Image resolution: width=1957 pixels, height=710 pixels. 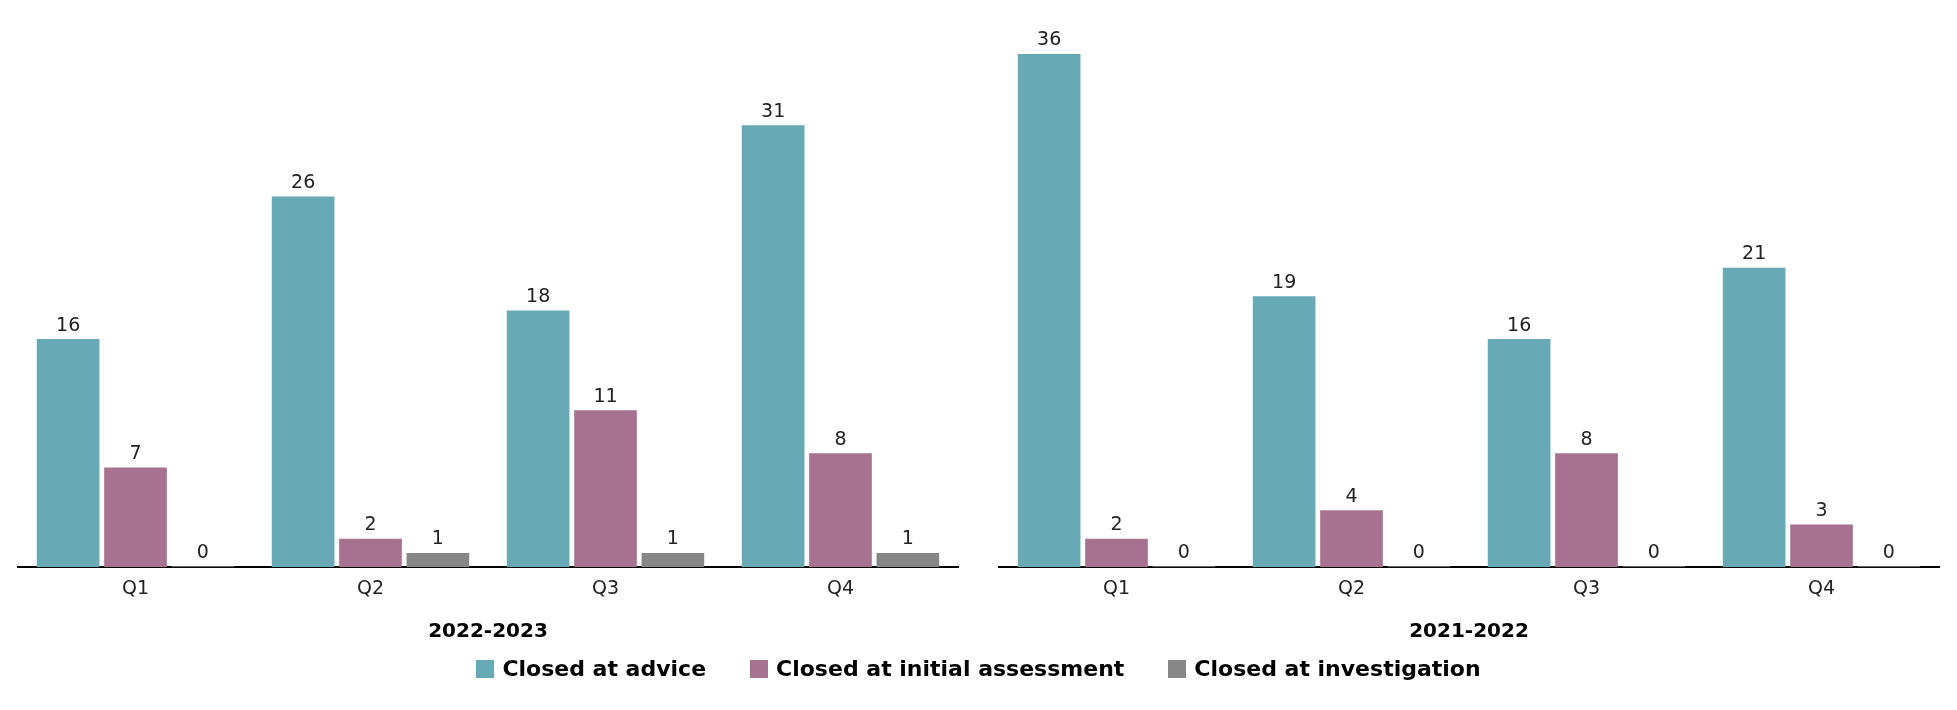 What do you see at coordinates (135, 451) in the screenshot?
I see `data-label: 7` at bounding box center [135, 451].